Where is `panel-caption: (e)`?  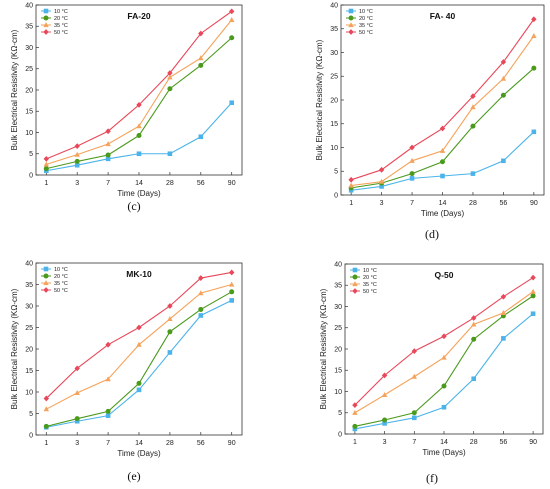 panel-caption: (e) is located at coordinates (133, 476).